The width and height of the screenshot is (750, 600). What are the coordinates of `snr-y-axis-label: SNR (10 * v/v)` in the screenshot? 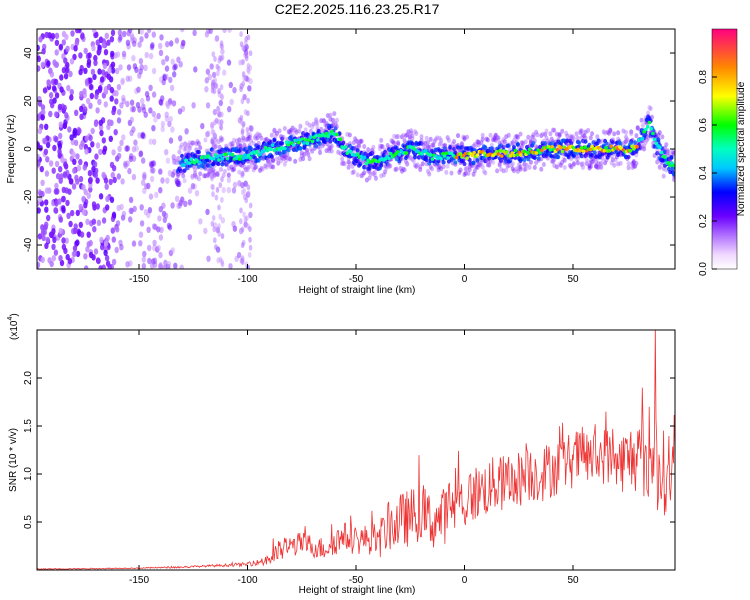 It's located at (13, 460).